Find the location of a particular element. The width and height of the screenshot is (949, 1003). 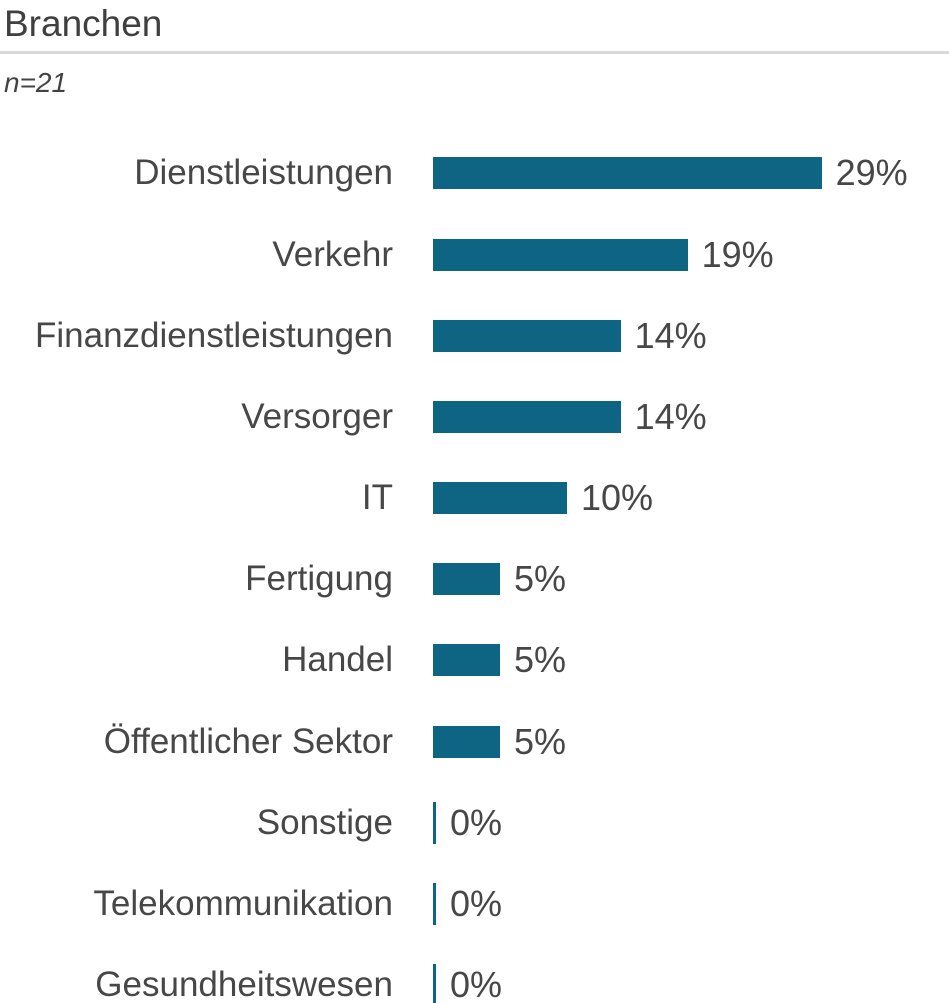

value-label: 19% is located at coordinates (737, 254).